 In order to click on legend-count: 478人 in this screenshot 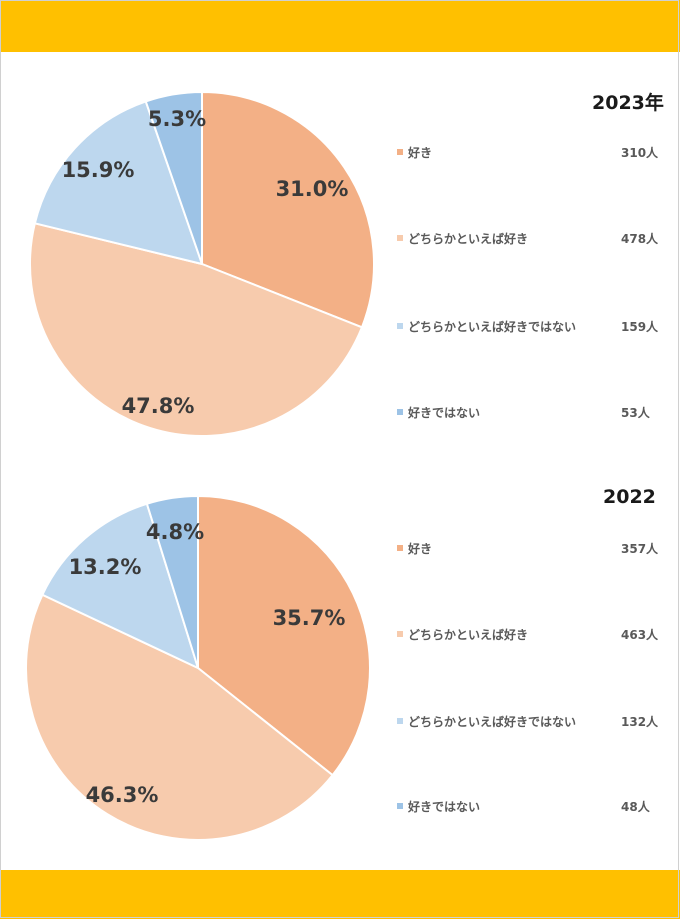, I will do `click(640, 239)`.